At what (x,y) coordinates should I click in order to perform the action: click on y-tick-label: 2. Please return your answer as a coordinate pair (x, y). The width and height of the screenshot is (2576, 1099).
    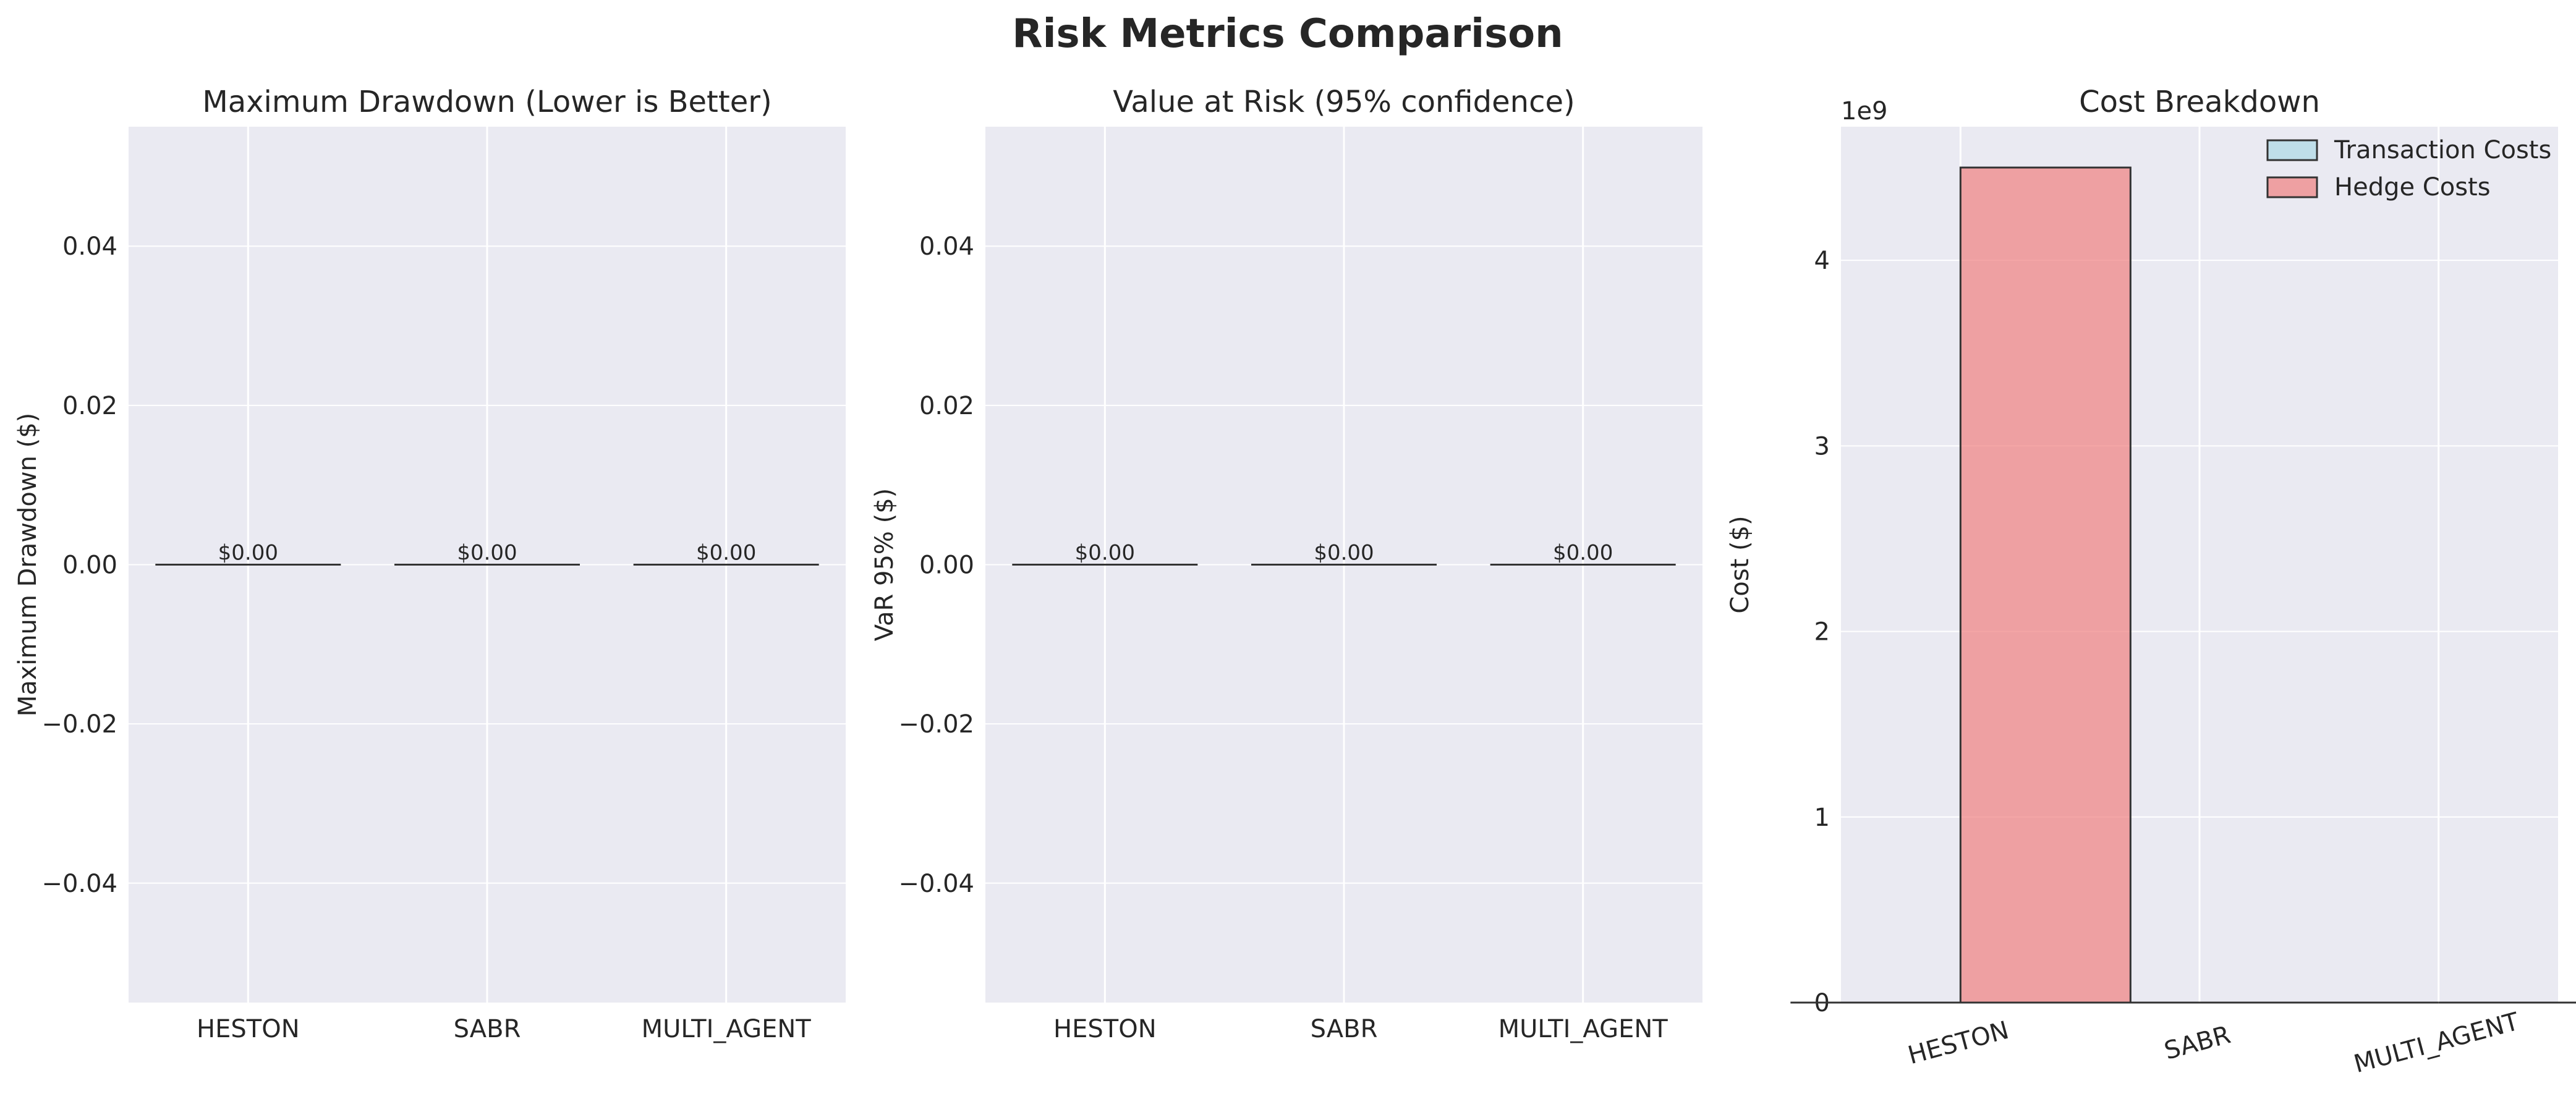
    Looking at the image, I should click on (1822, 632).